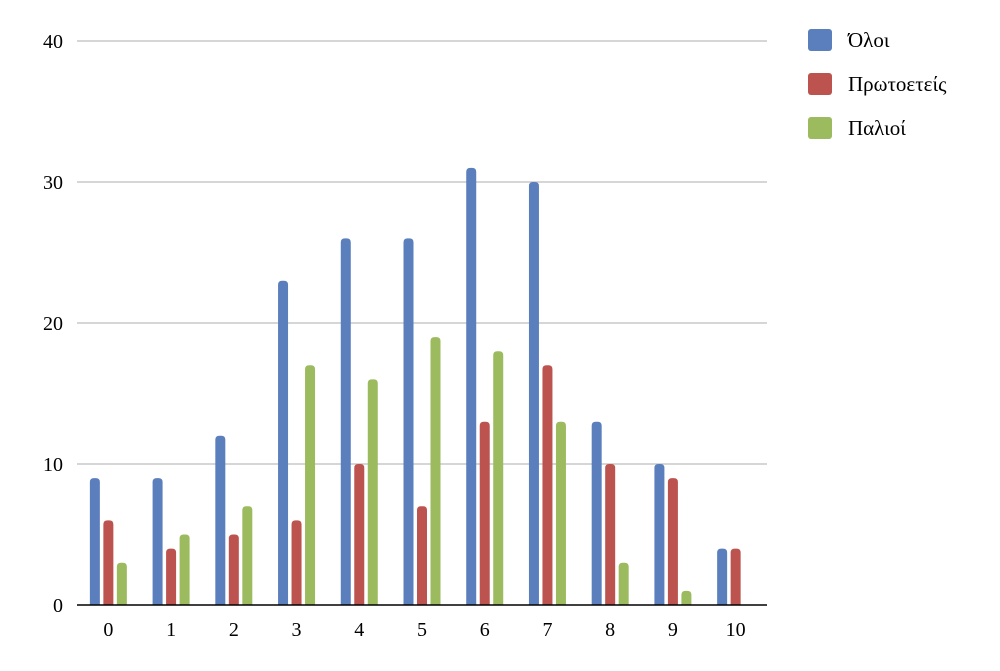  Describe the element at coordinates (673, 630) in the screenshot. I see `x-tick-label: 9` at that location.